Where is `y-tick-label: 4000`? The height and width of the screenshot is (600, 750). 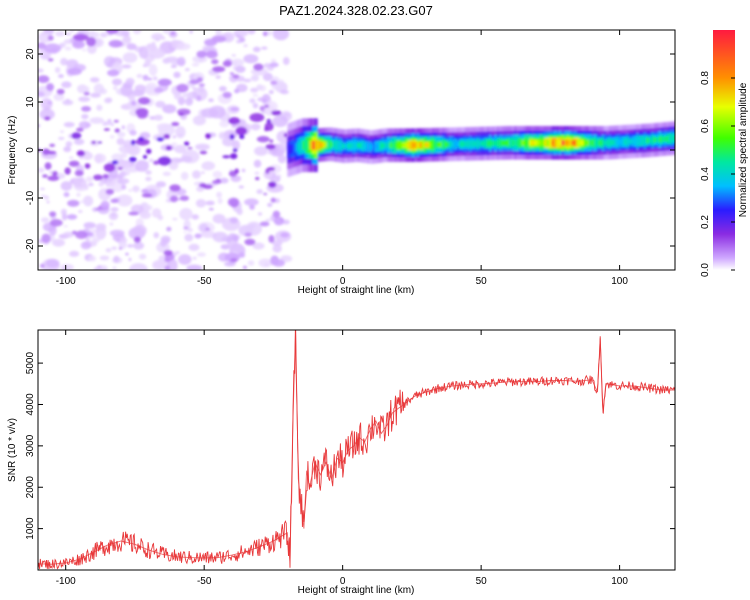
y-tick-label: 4000 is located at coordinates (30, 404).